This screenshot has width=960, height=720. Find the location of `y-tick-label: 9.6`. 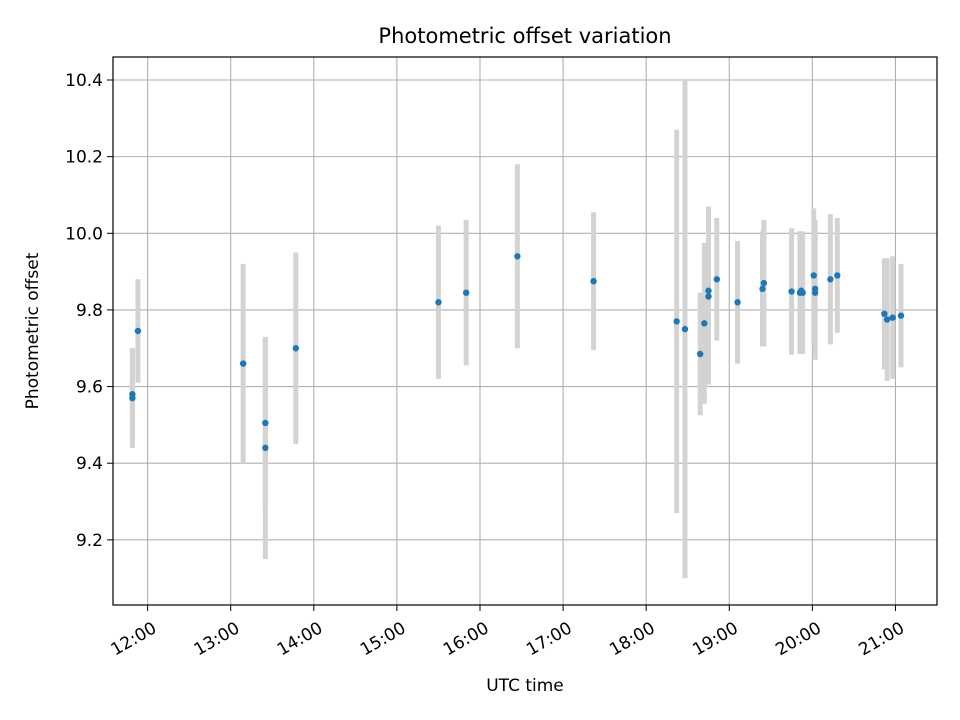

y-tick-label: 9.6 is located at coordinates (89, 388).